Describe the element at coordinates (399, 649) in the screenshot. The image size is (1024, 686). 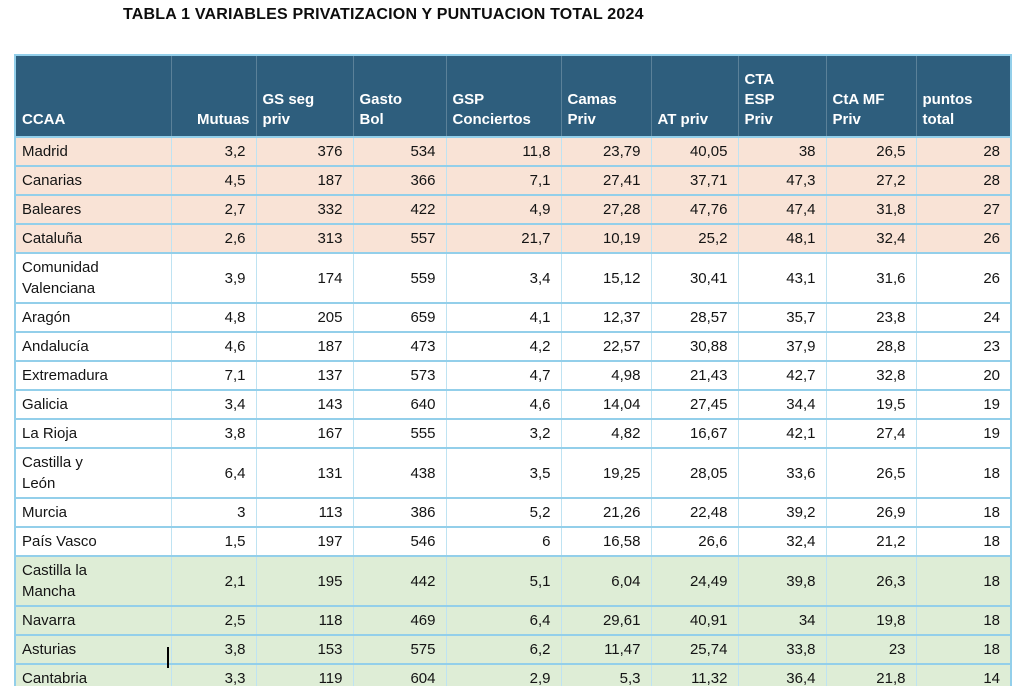
I see `cell-value: 575` at that location.